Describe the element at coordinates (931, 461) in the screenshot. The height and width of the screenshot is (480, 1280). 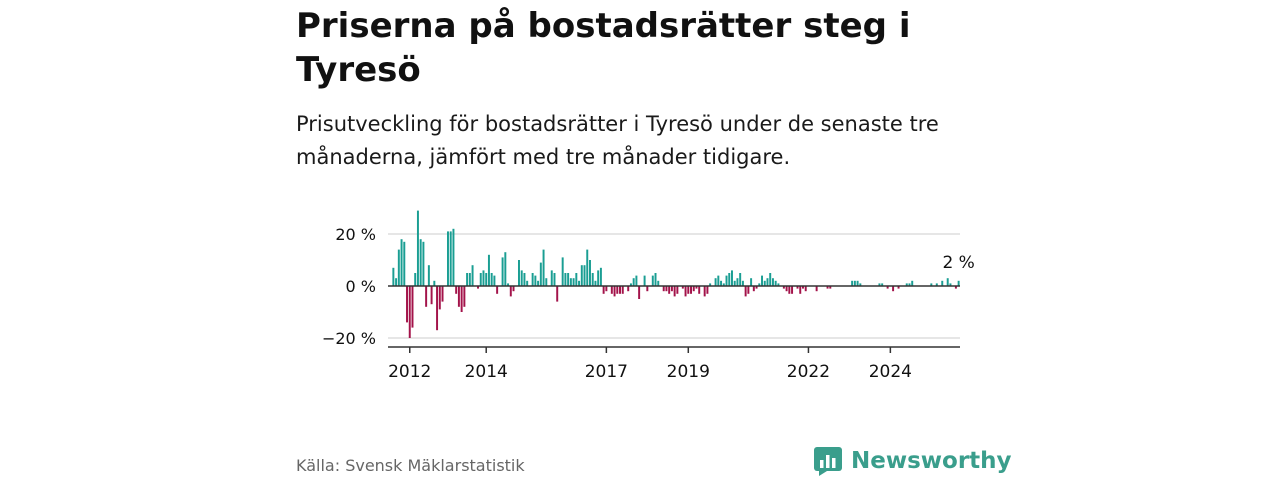
I see `brand-name: Newsworthy` at that location.